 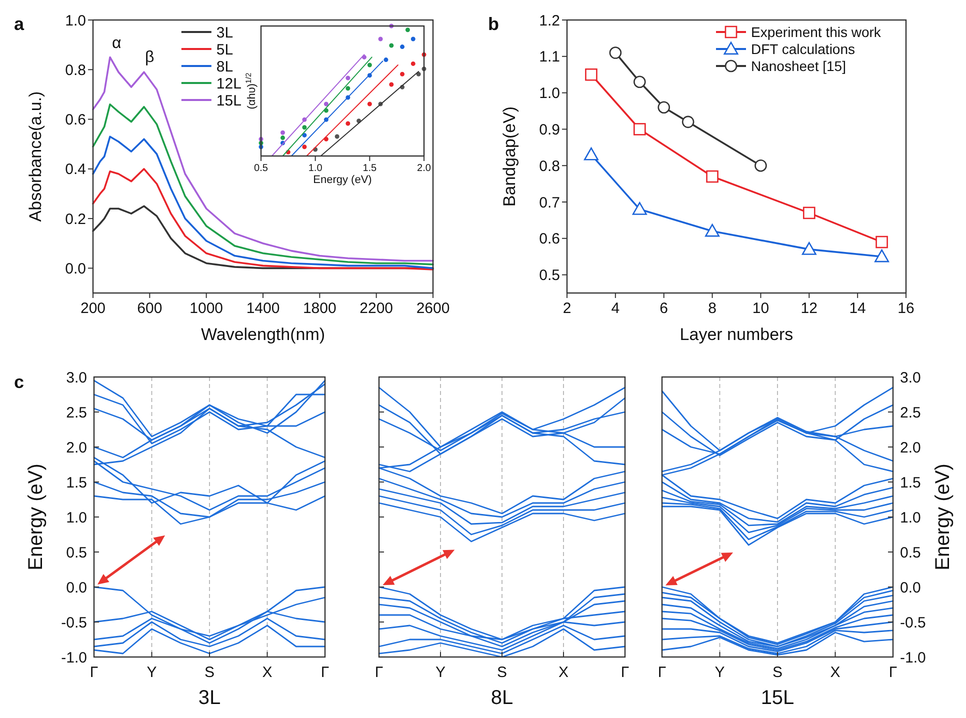 What do you see at coordinates (816, 32) in the screenshot?
I see `legend-label: Experiment this work` at bounding box center [816, 32].